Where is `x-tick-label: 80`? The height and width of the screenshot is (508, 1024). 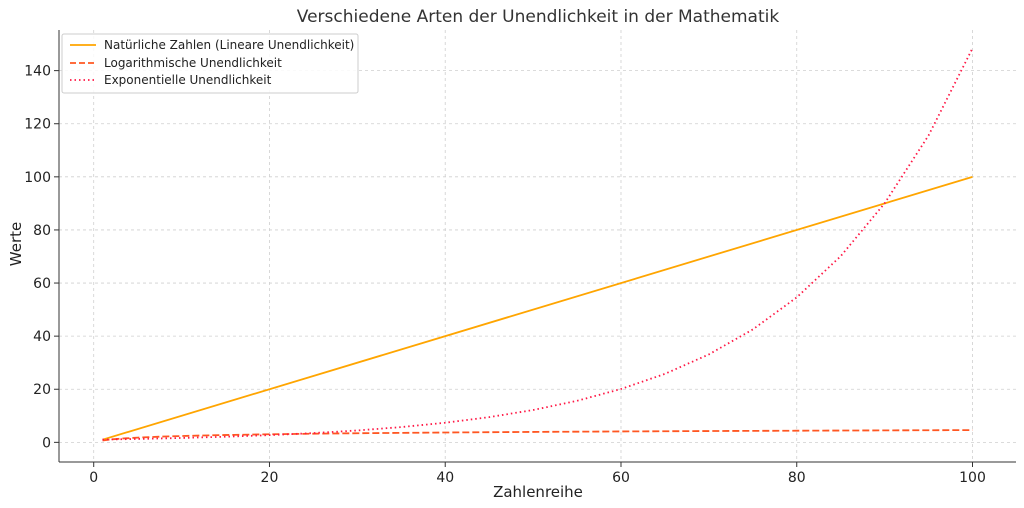
x-tick-label: 80 is located at coordinates (797, 478).